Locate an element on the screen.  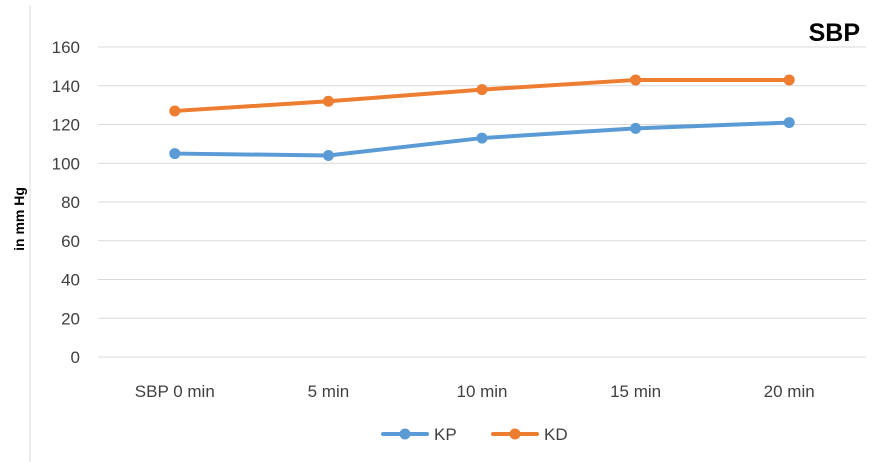
y-tick-label: 60 is located at coordinates (70, 241).